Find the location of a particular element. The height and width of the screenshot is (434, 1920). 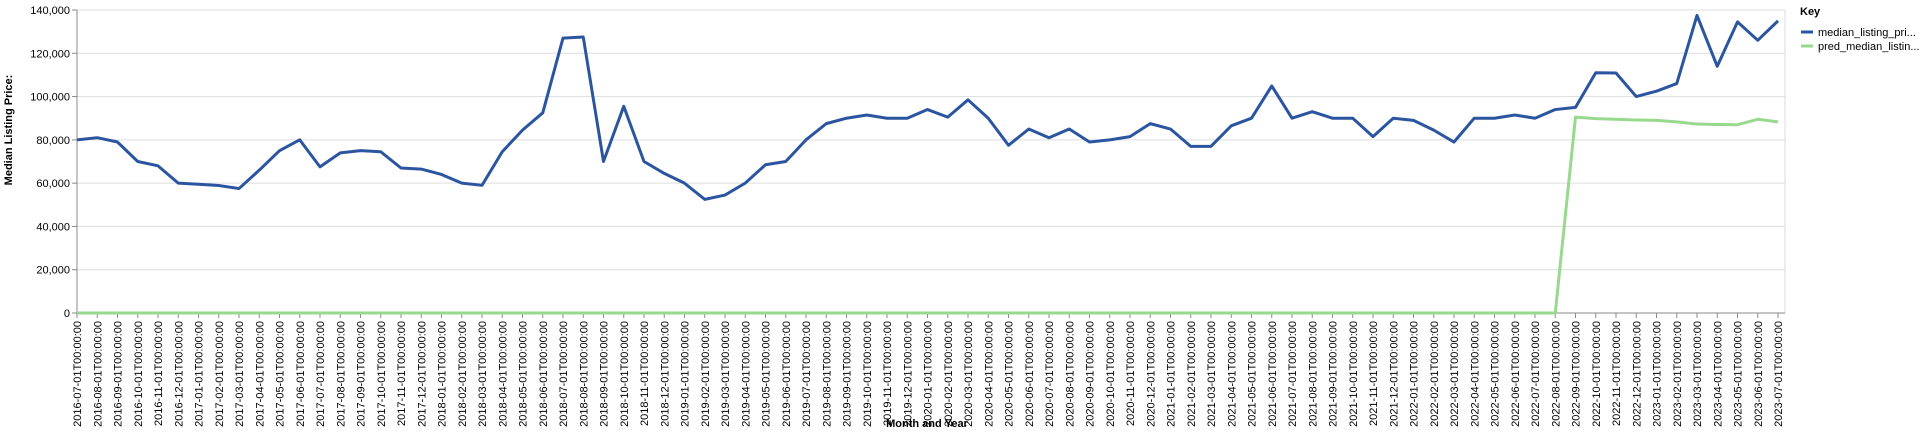

x-tick-label: 2020-12-01T00:00:00 is located at coordinates (1151, 374).